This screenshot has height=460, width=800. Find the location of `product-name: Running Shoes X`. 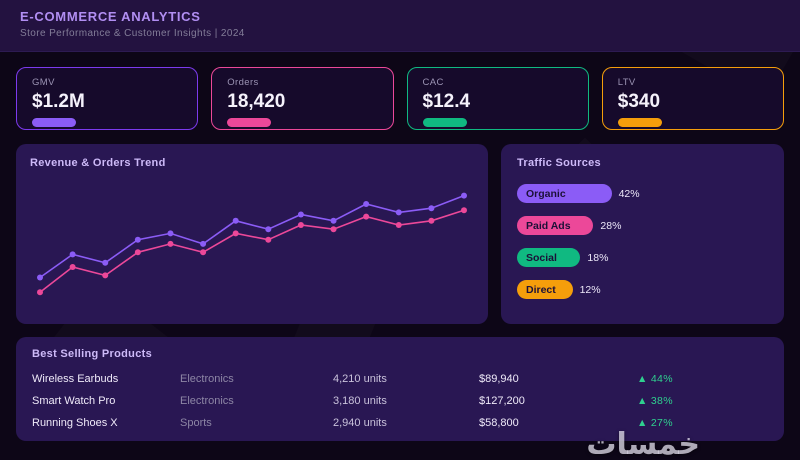

product-name: Running Shoes X is located at coordinates (75, 423).